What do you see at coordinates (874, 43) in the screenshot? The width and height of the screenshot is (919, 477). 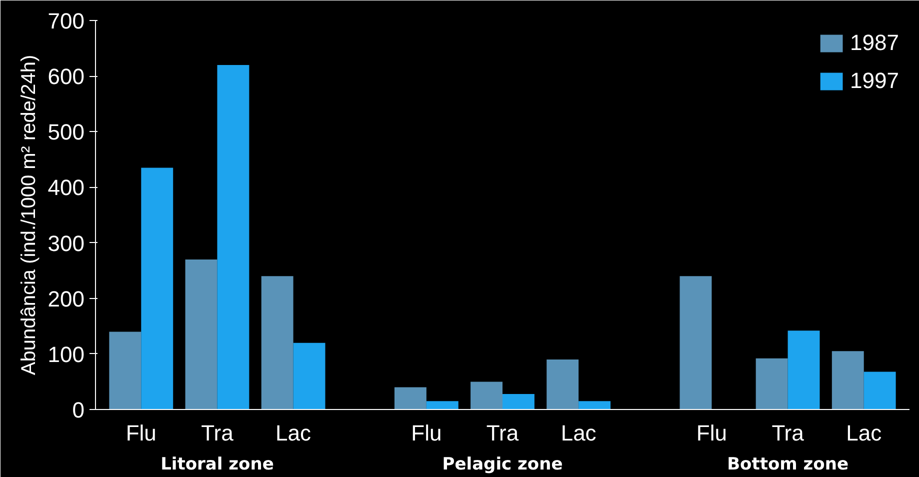 I see `legend-label: 1987` at bounding box center [874, 43].